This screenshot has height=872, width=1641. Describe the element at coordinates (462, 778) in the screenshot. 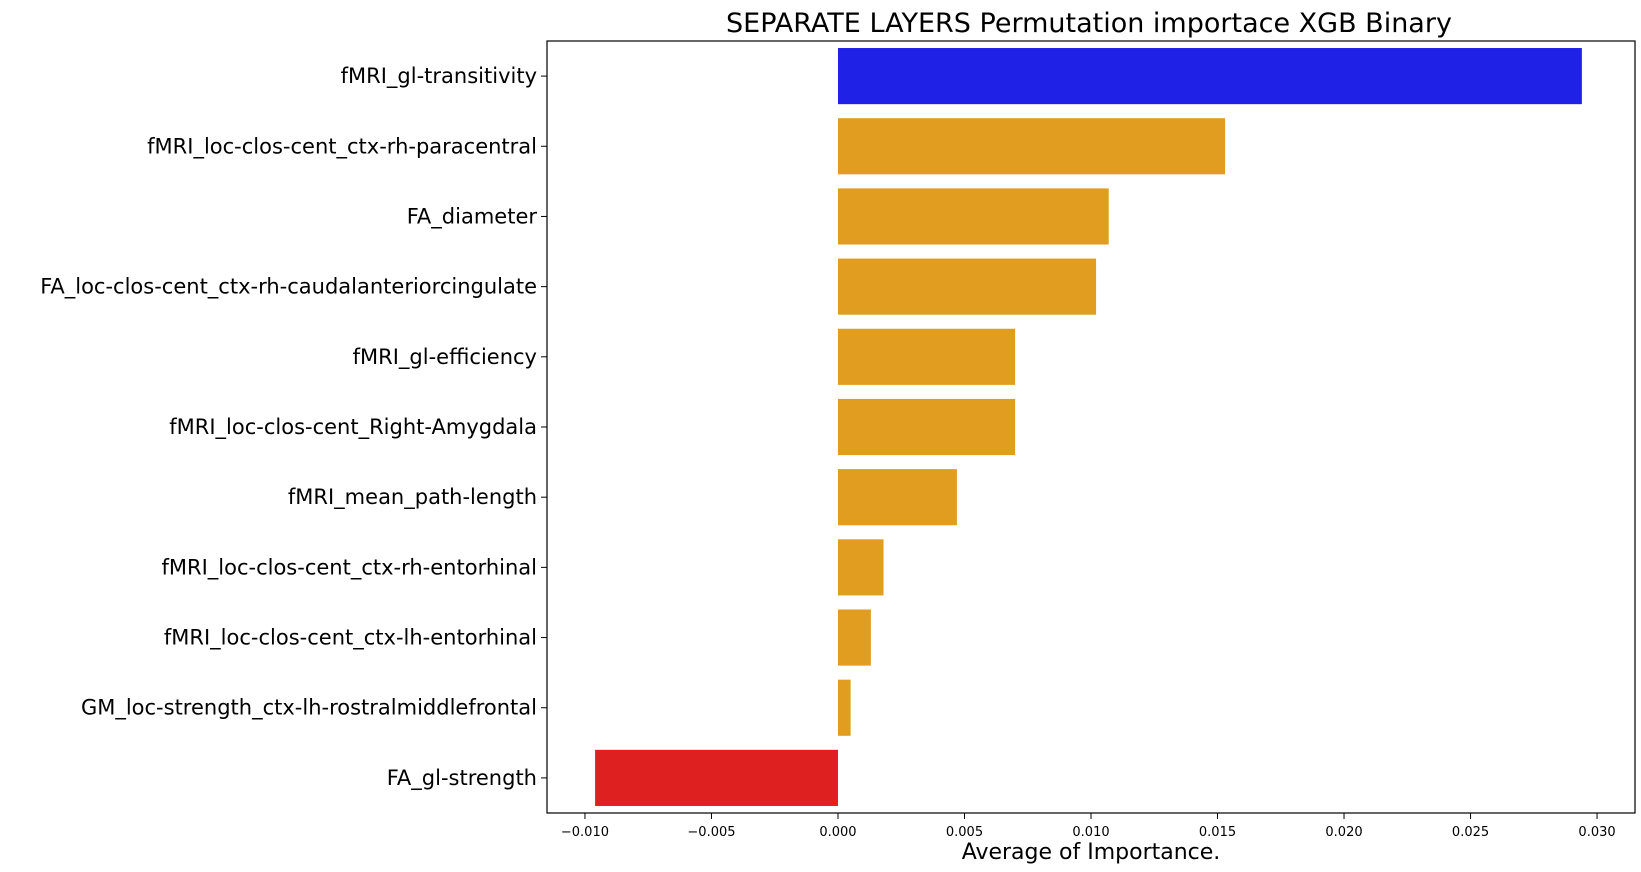

I see `category-label-10: FA_gl-strength` at that location.